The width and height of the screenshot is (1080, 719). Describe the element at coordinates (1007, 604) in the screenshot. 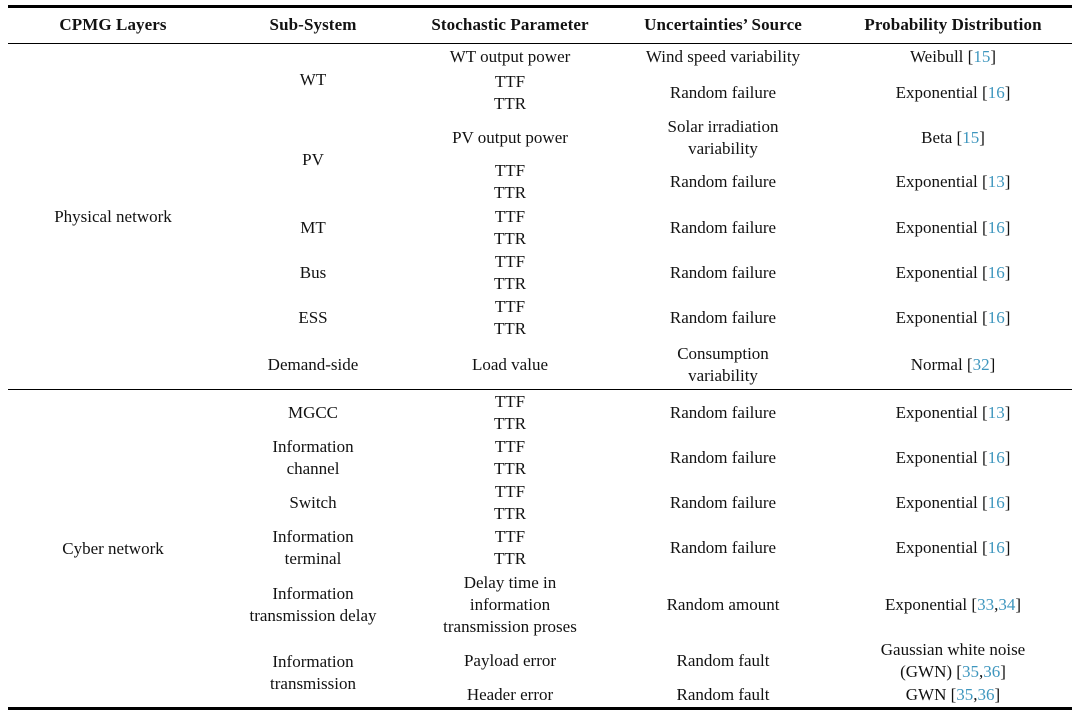

I see `citation-ref: 34` at that location.